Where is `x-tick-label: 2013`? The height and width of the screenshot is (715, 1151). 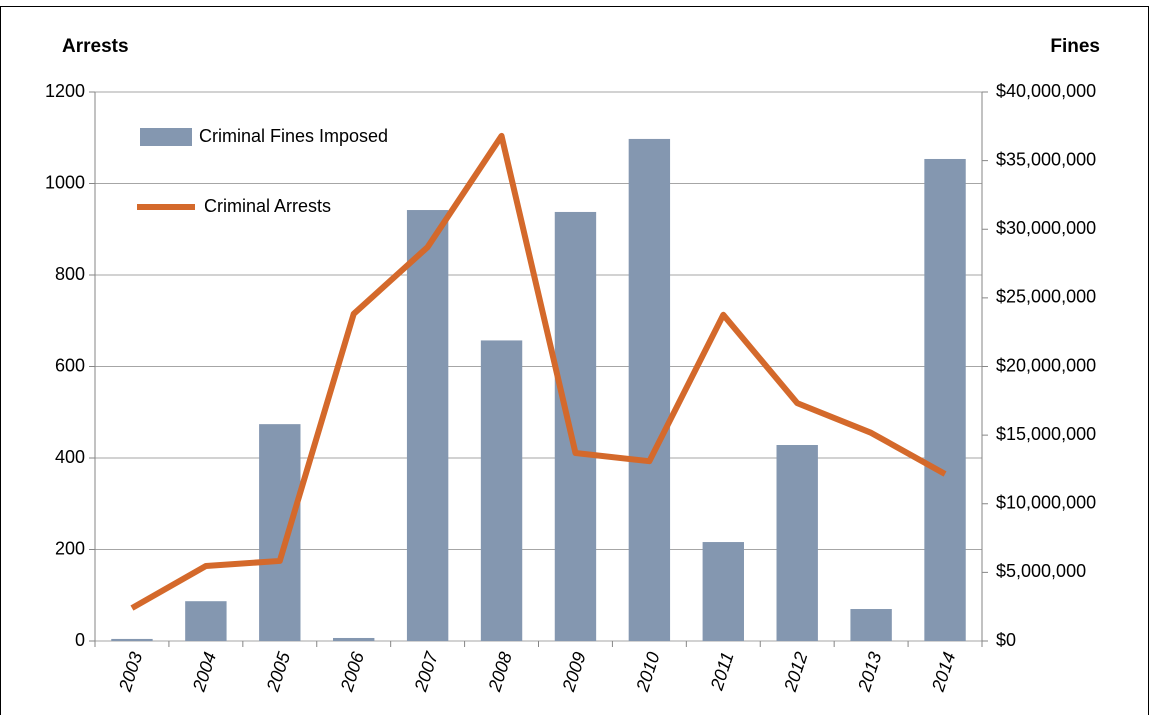
x-tick-label: 2013 is located at coordinates (870, 672).